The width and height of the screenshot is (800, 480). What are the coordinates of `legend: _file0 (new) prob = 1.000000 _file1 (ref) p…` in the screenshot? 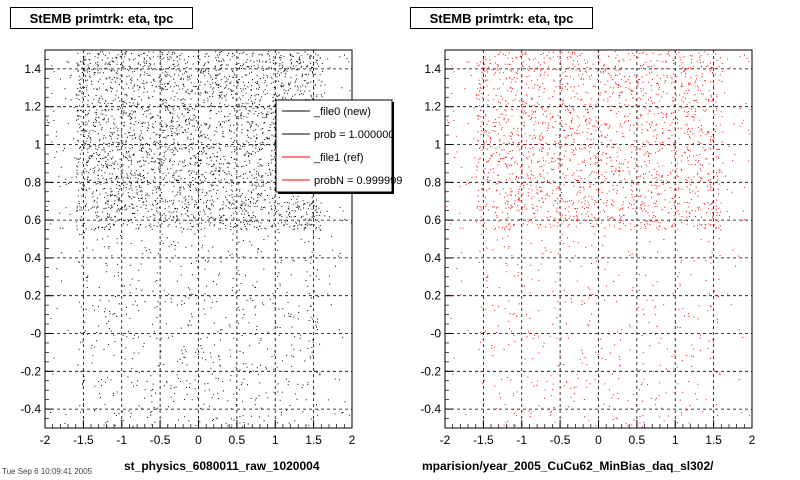 It's located at (338, 146).